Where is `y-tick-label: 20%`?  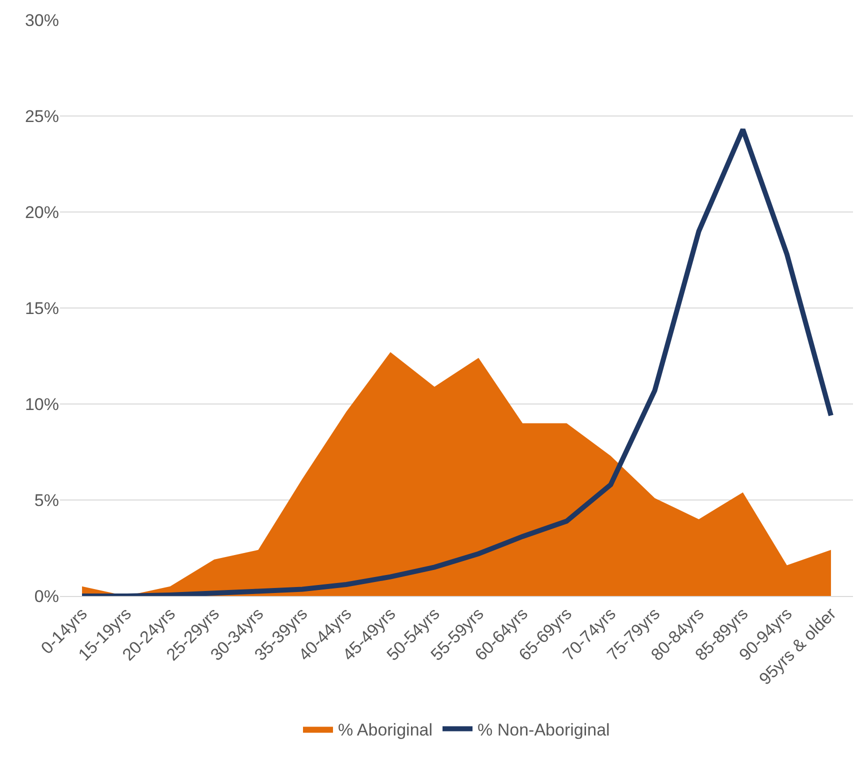
y-tick-label: 20% is located at coordinates (41, 212).